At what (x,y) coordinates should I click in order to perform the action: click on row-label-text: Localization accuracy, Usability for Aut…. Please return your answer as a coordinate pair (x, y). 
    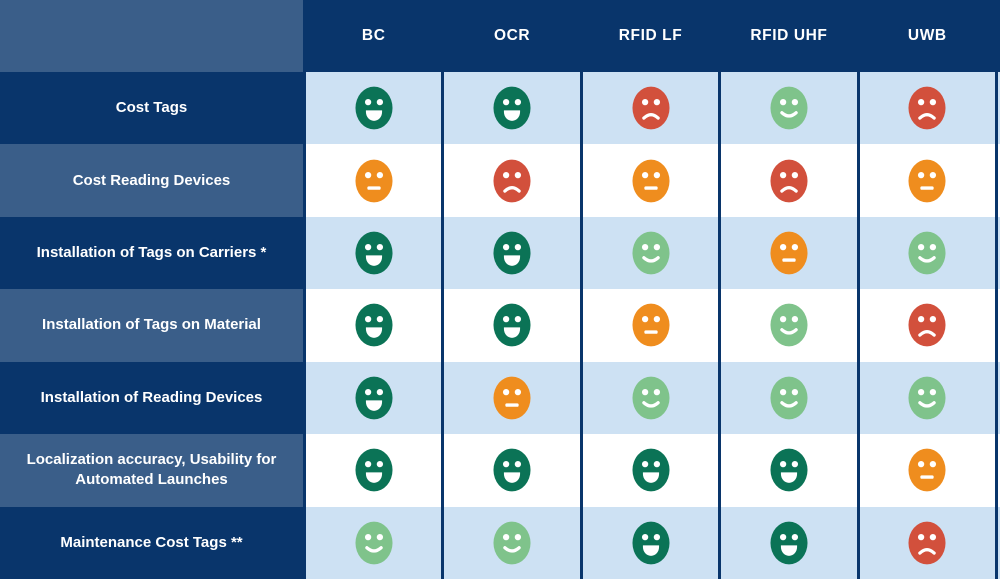
    Looking at the image, I should click on (151, 470).